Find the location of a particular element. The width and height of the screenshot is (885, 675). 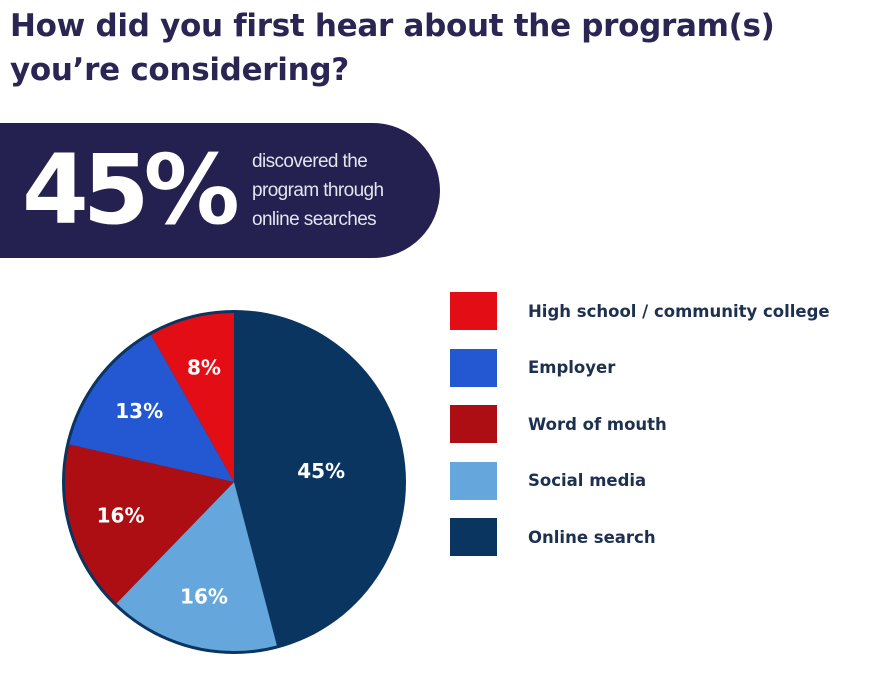

legend-label: Employer is located at coordinates (572, 367).